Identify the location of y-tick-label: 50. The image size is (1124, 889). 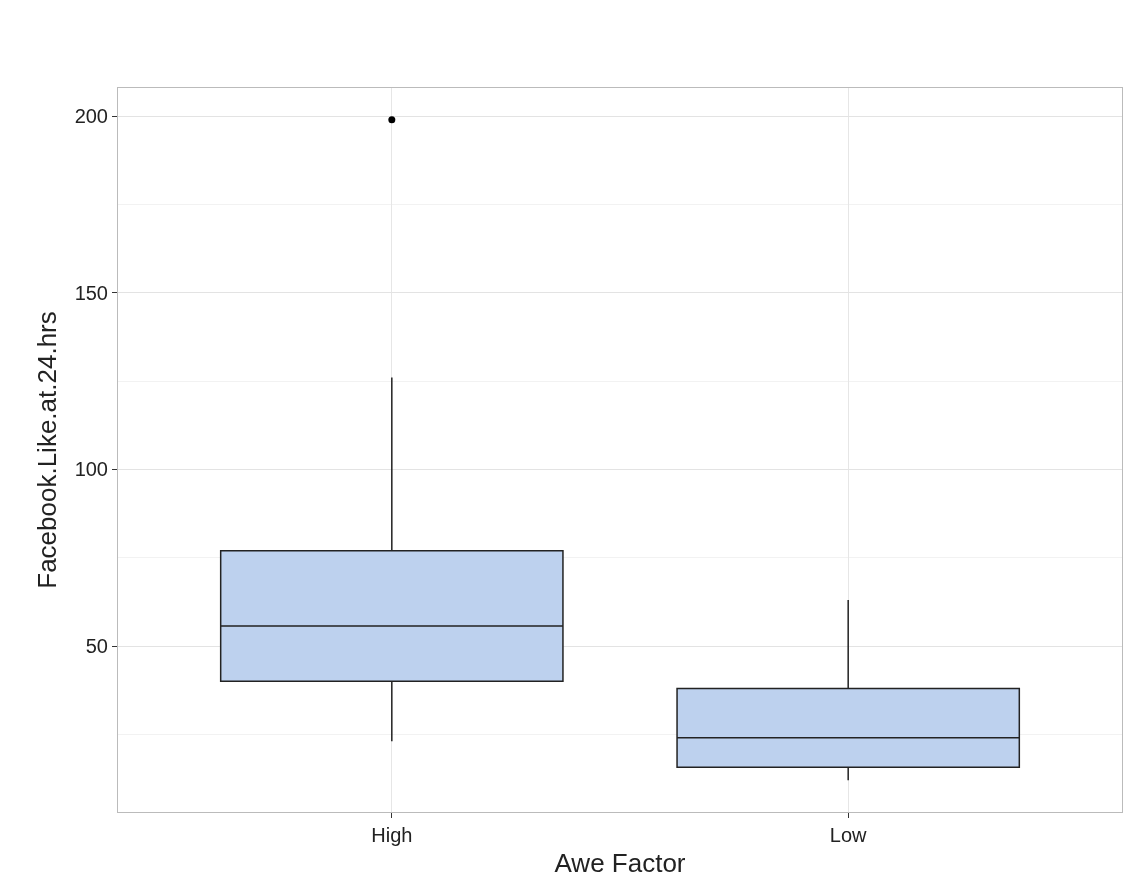
(96, 646).